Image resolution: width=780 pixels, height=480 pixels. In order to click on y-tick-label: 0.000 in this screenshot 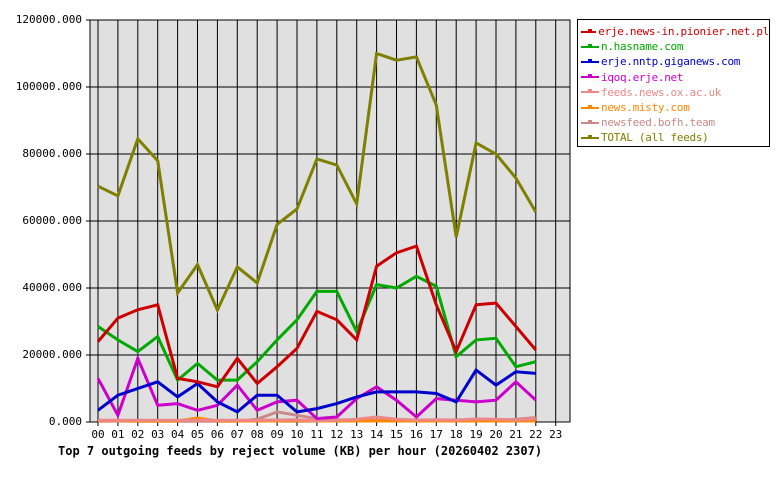, I will do `click(65, 421)`.